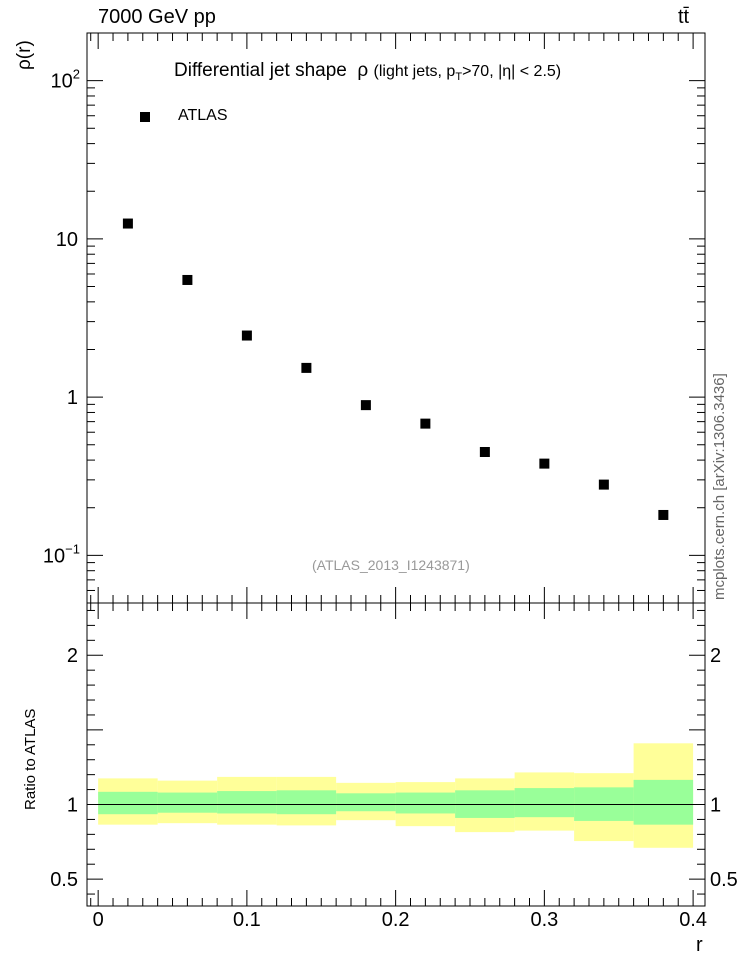 Image resolution: width=746 pixels, height=972 pixels. I want to click on ratio-ylabel: Ratio to ATLAS, so click(30, 759).